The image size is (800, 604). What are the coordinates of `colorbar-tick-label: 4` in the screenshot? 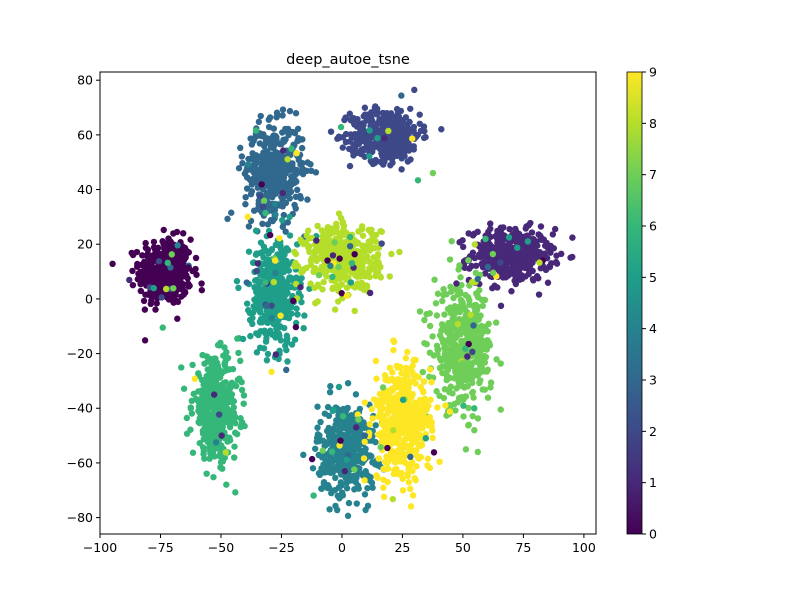 It's located at (653, 328).